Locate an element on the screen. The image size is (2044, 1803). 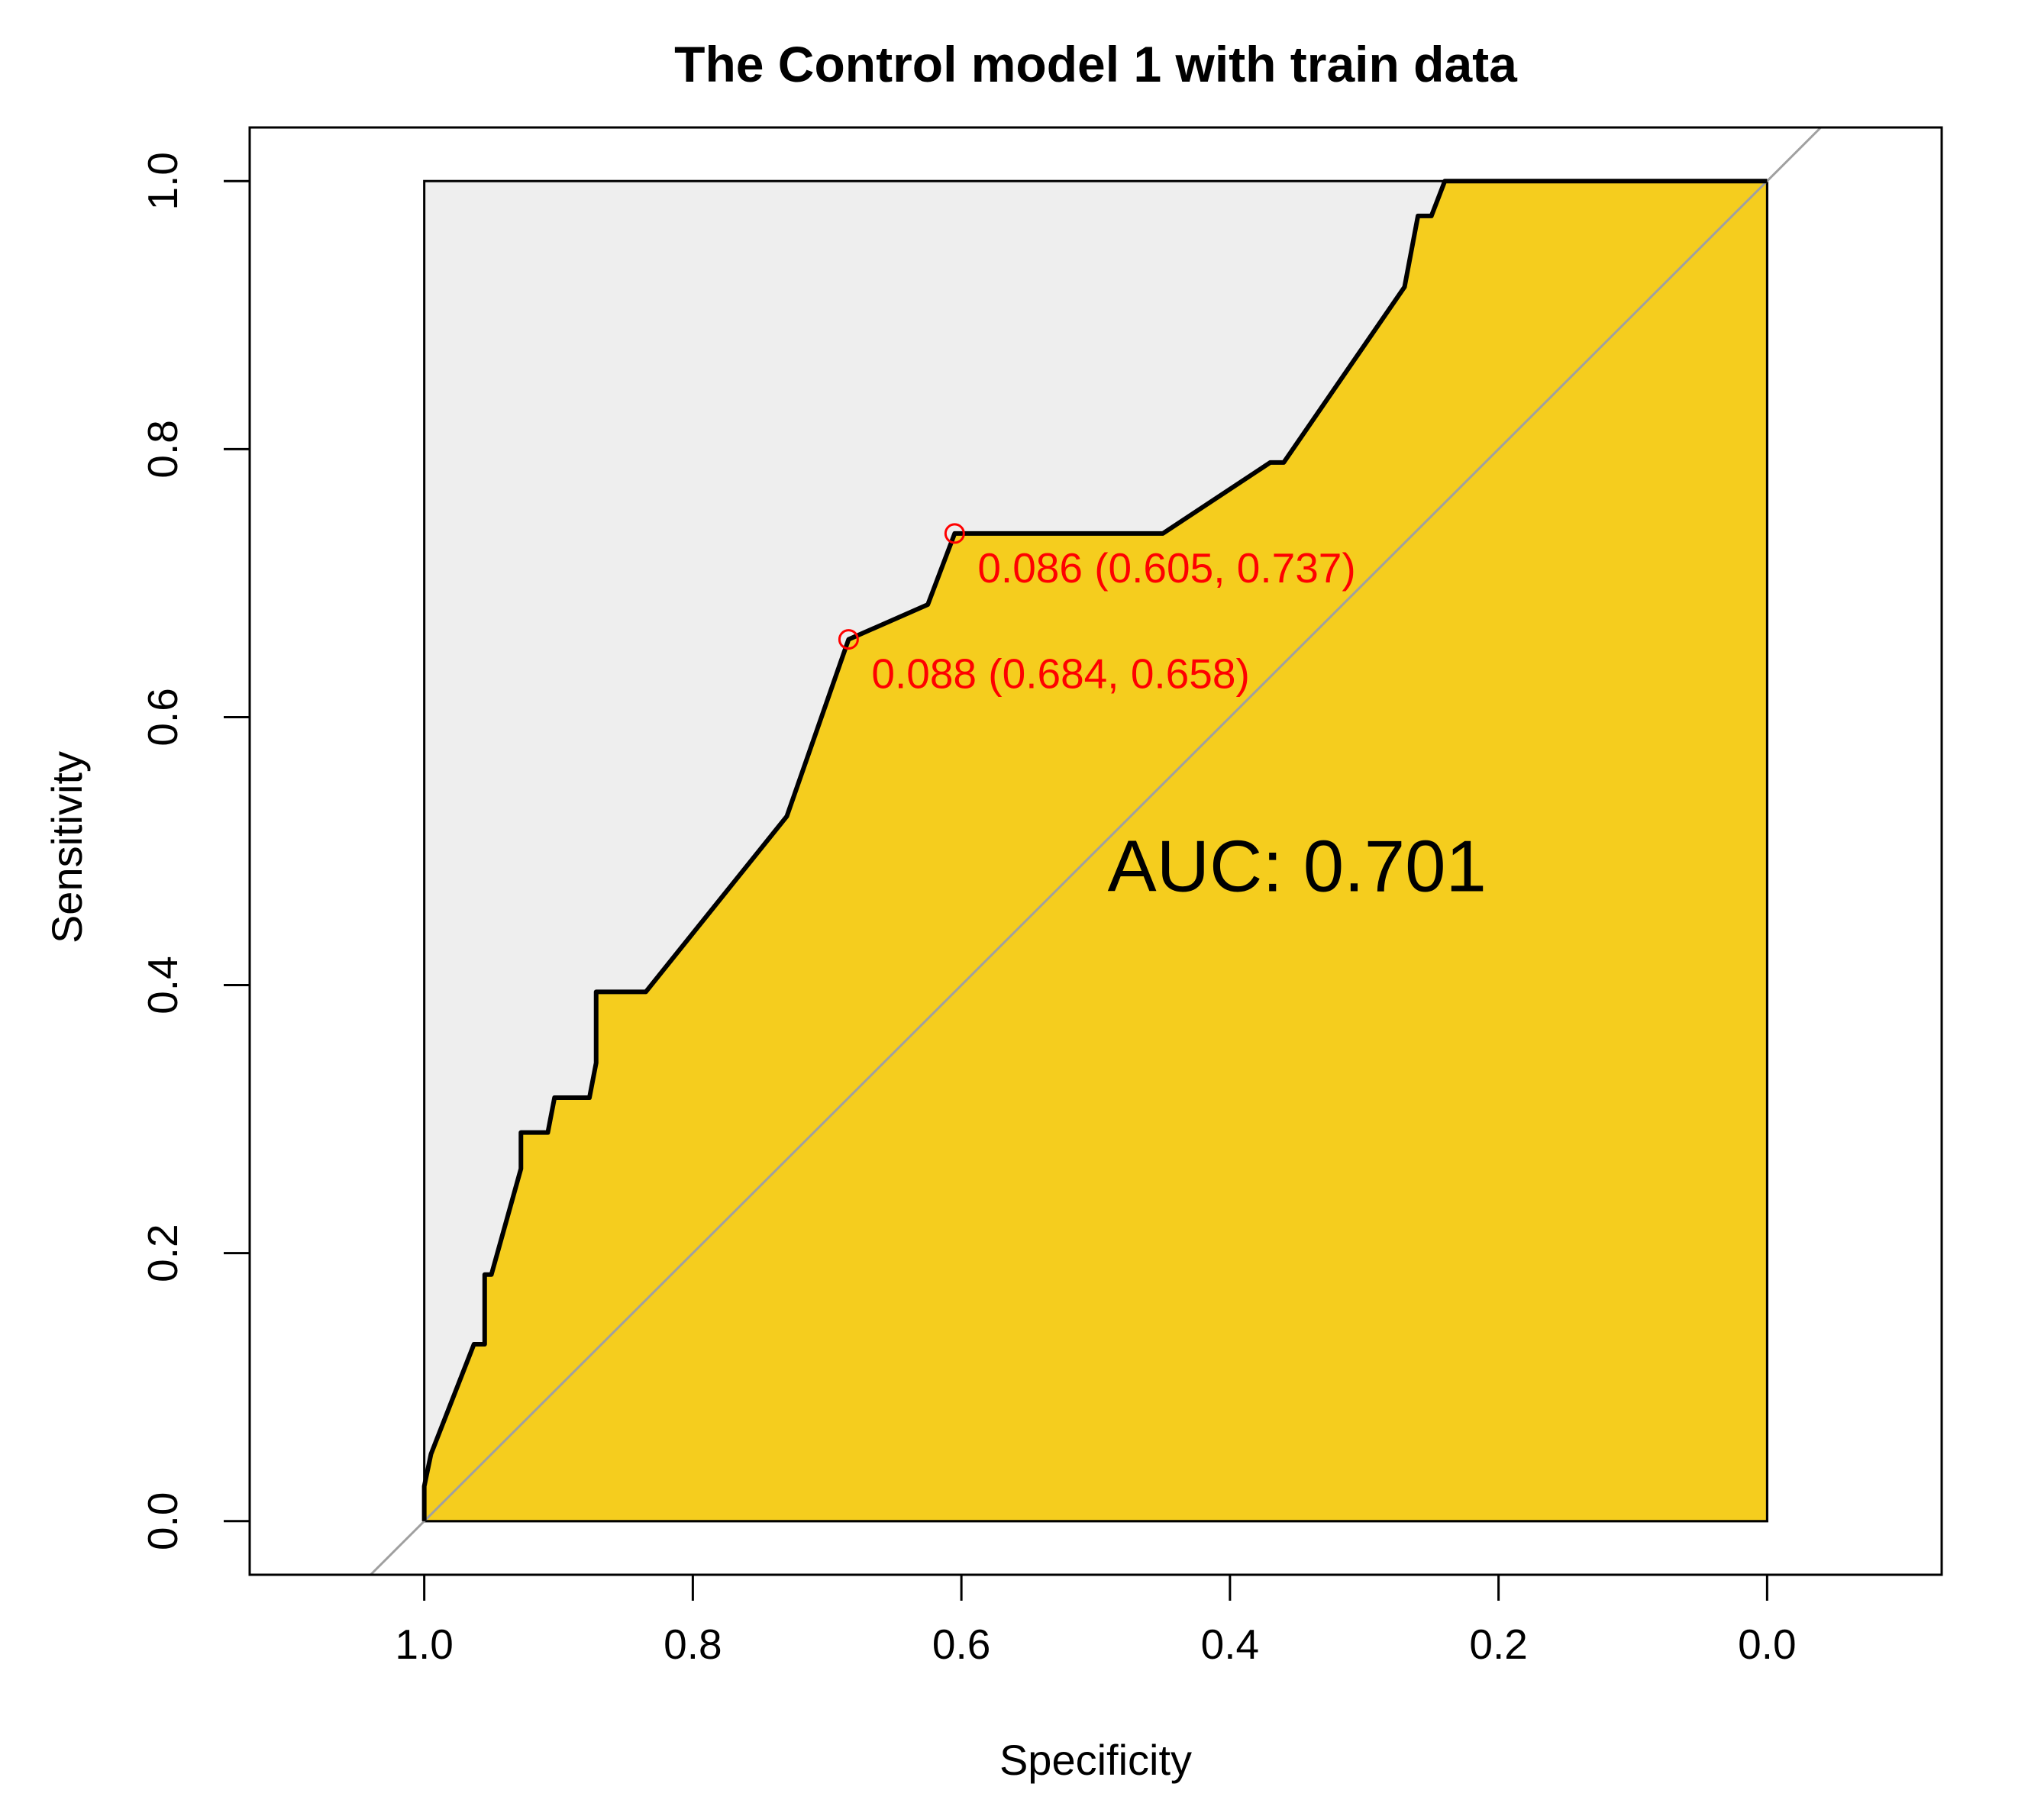
y-tick-label: 0.6 is located at coordinates (162, 717).